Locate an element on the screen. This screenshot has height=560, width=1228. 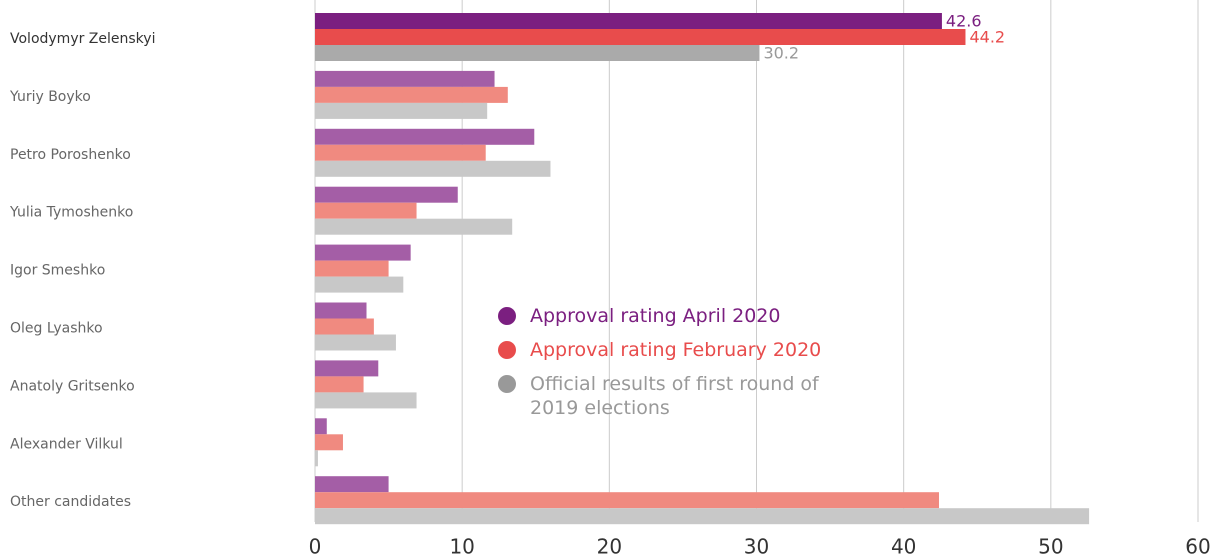
x-tick-label: 10 is located at coordinates (461, 547).